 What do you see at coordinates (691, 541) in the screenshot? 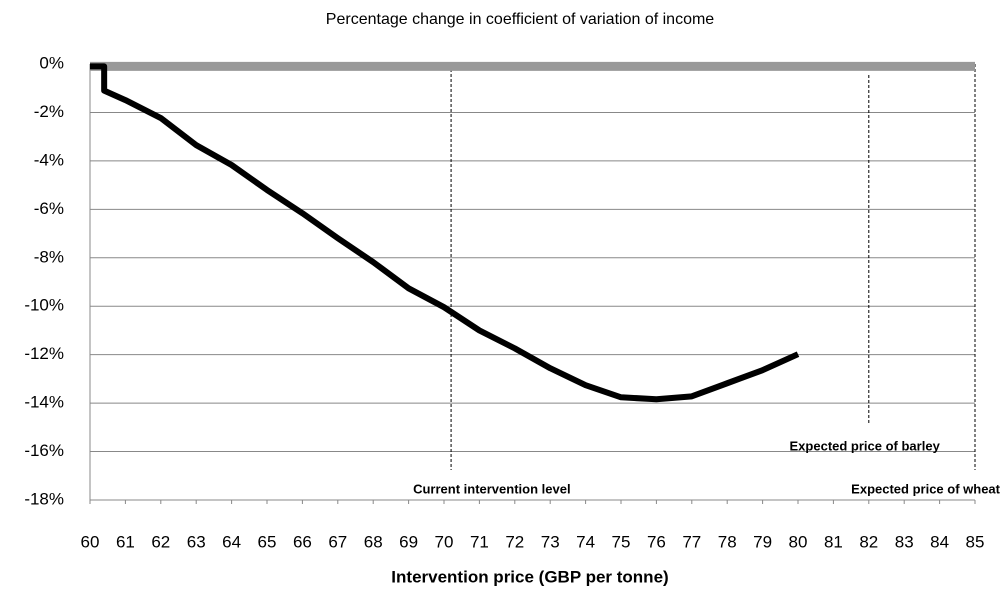
I see `x-tick-label: 77` at bounding box center [691, 541].